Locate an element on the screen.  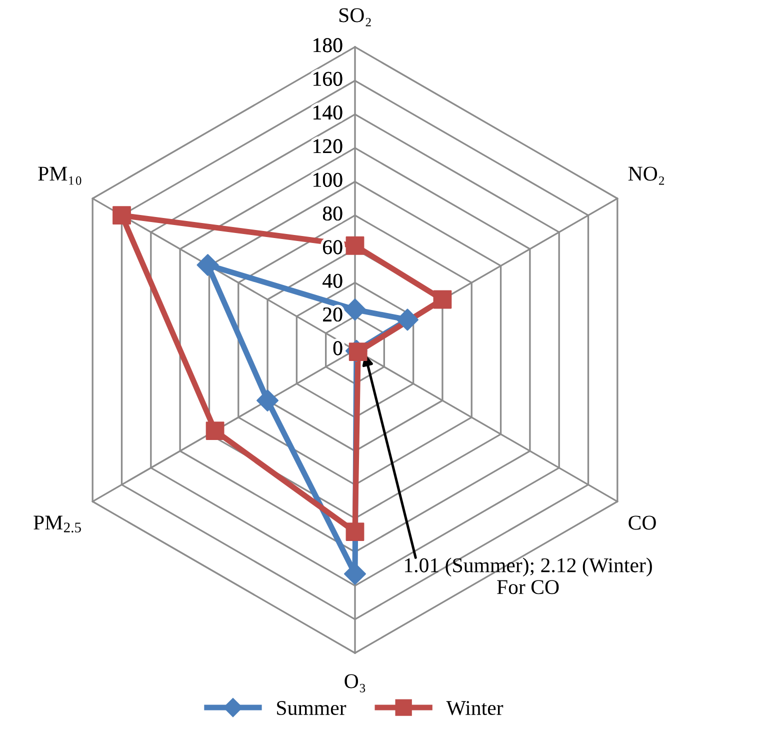
y-tick-label: 120 is located at coordinates (328, 146).